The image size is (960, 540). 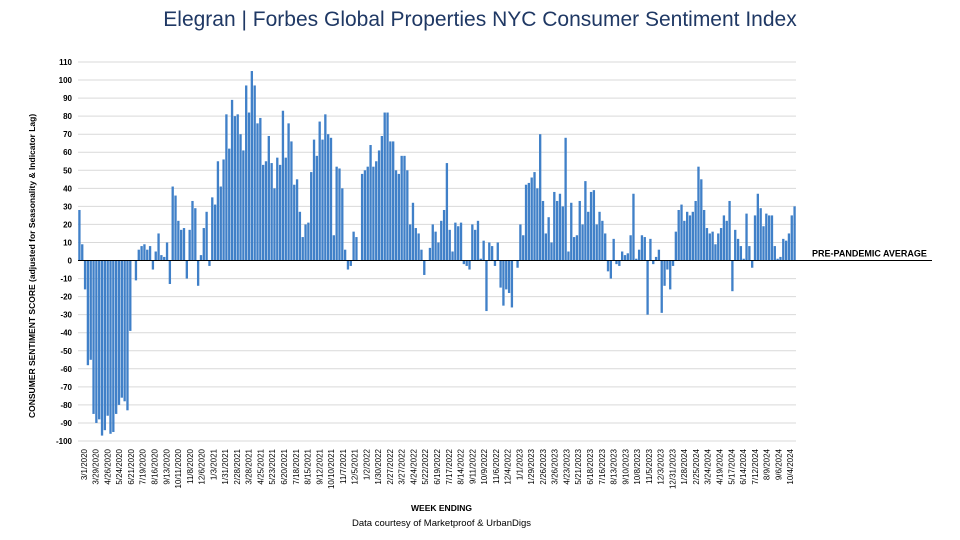 What do you see at coordinates (70, 261) in the screenshot?
I see `y-tick-label: 0` at bounding box center [70, 261].